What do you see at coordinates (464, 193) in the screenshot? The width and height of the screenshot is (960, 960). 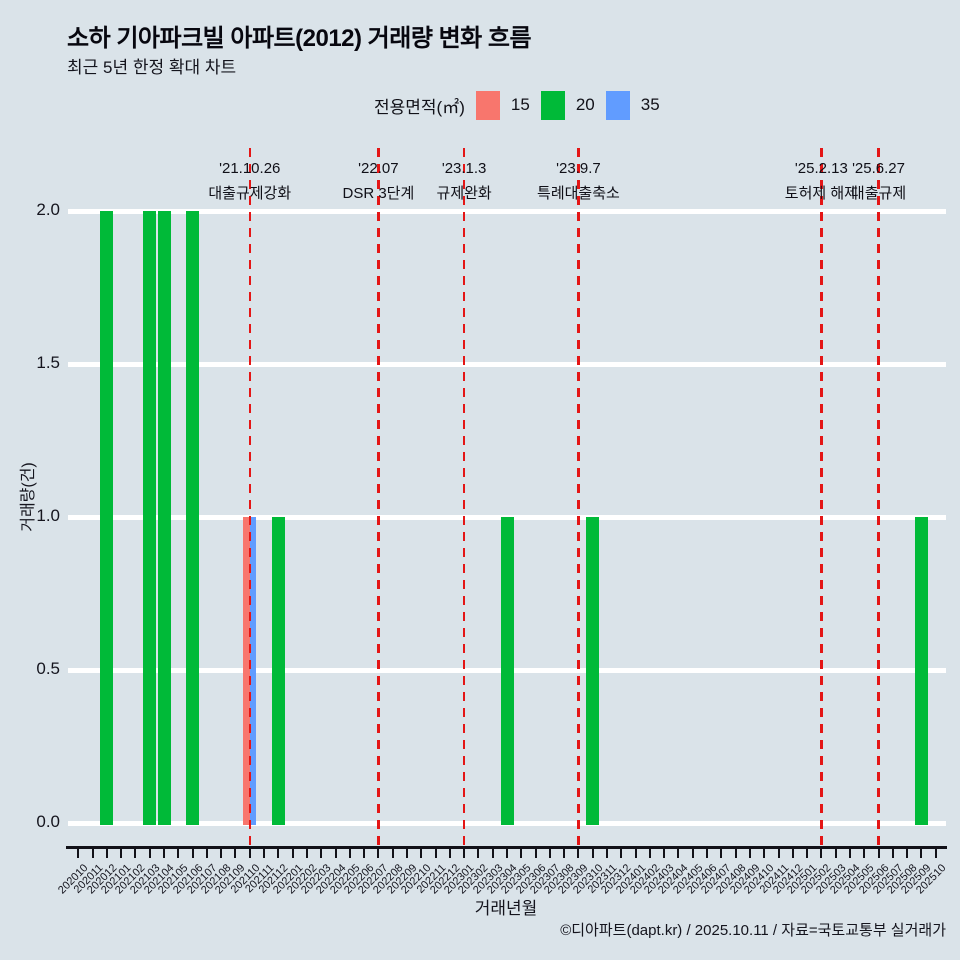 I see `event-label-202301: 규제완화` at bounding box center [464, 193].